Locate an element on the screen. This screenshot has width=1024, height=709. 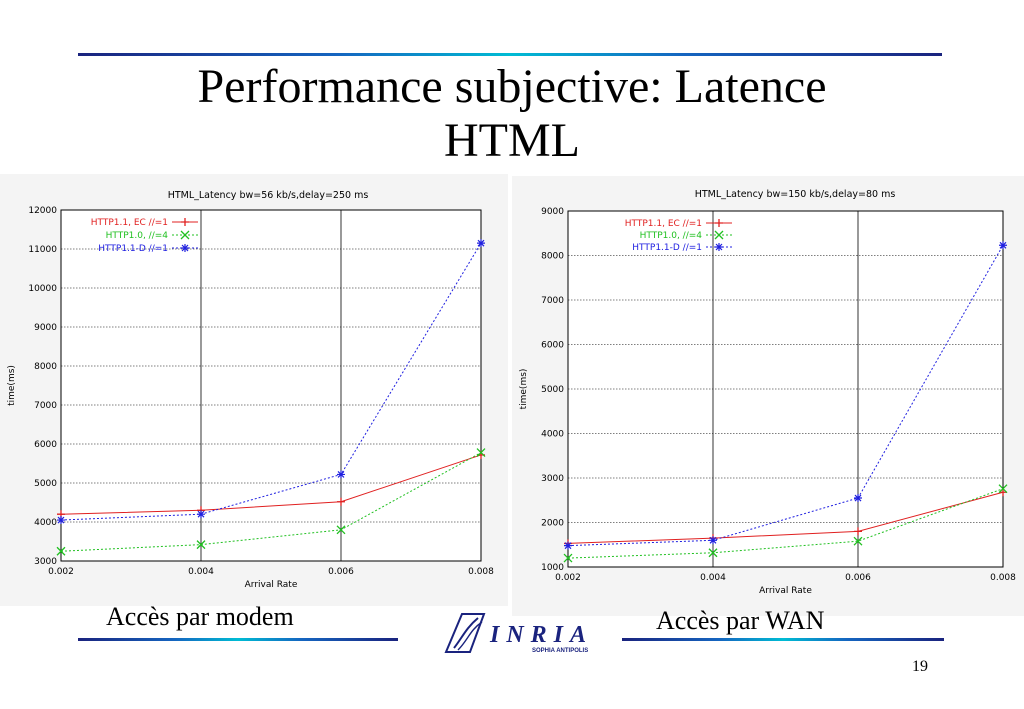
y-tick-label: 10000 is located at coordinates (42, 289).